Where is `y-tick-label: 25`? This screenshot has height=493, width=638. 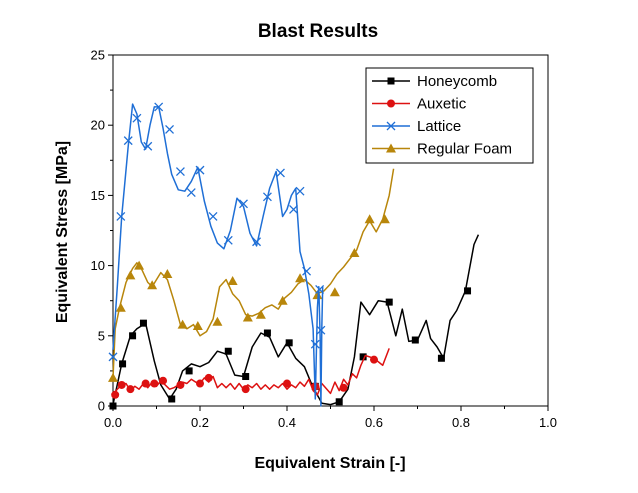 y-tick-label: 25 is located at coordinates (98, 55).